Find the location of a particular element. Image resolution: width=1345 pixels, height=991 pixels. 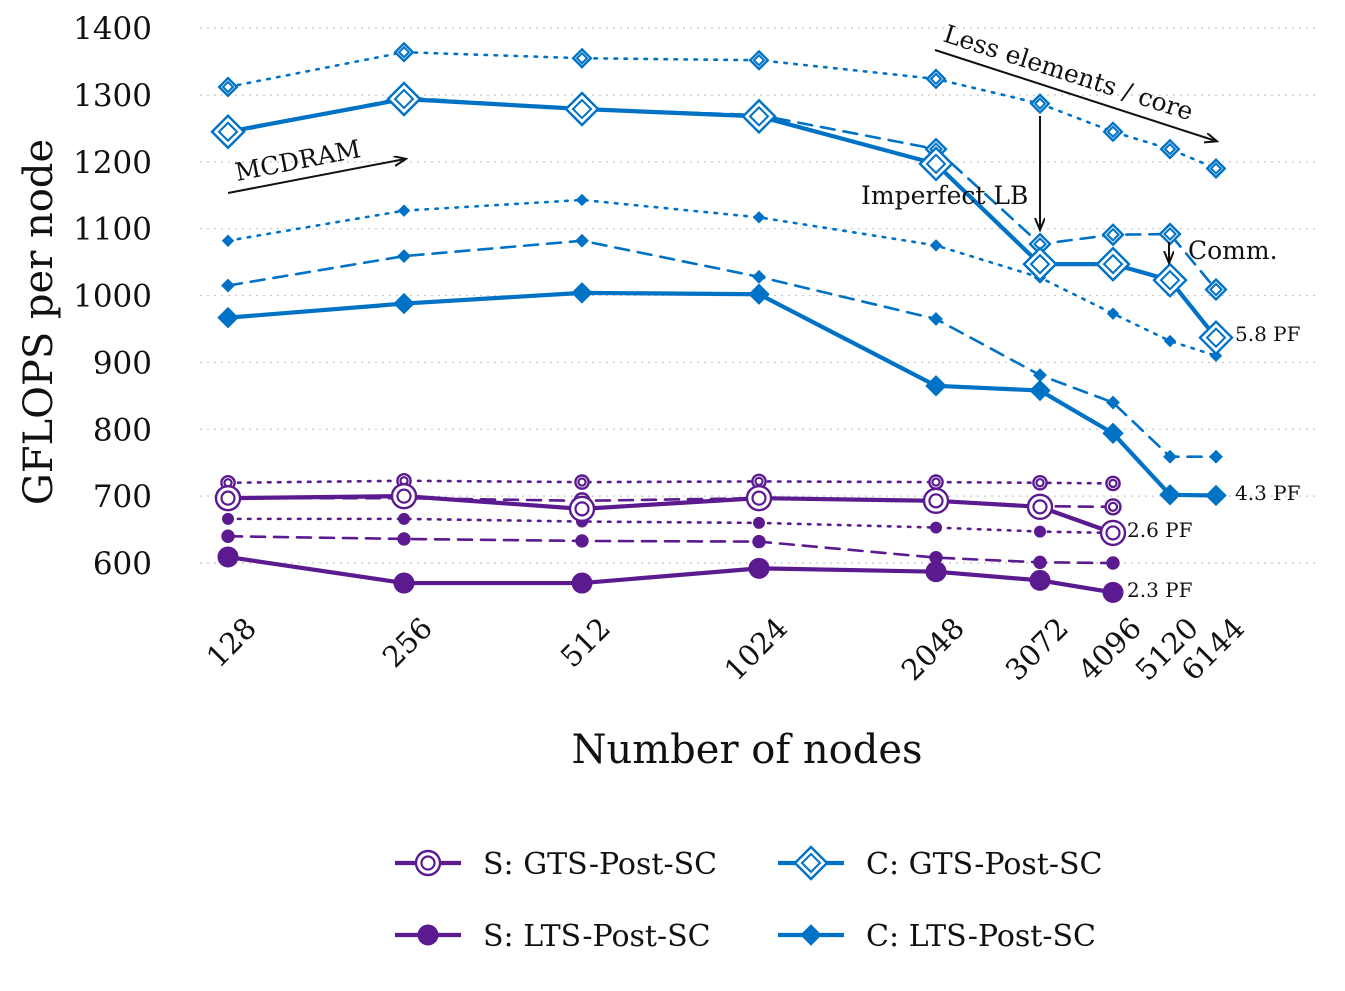

mcdram-arrow is located at coordinates (316, 176).